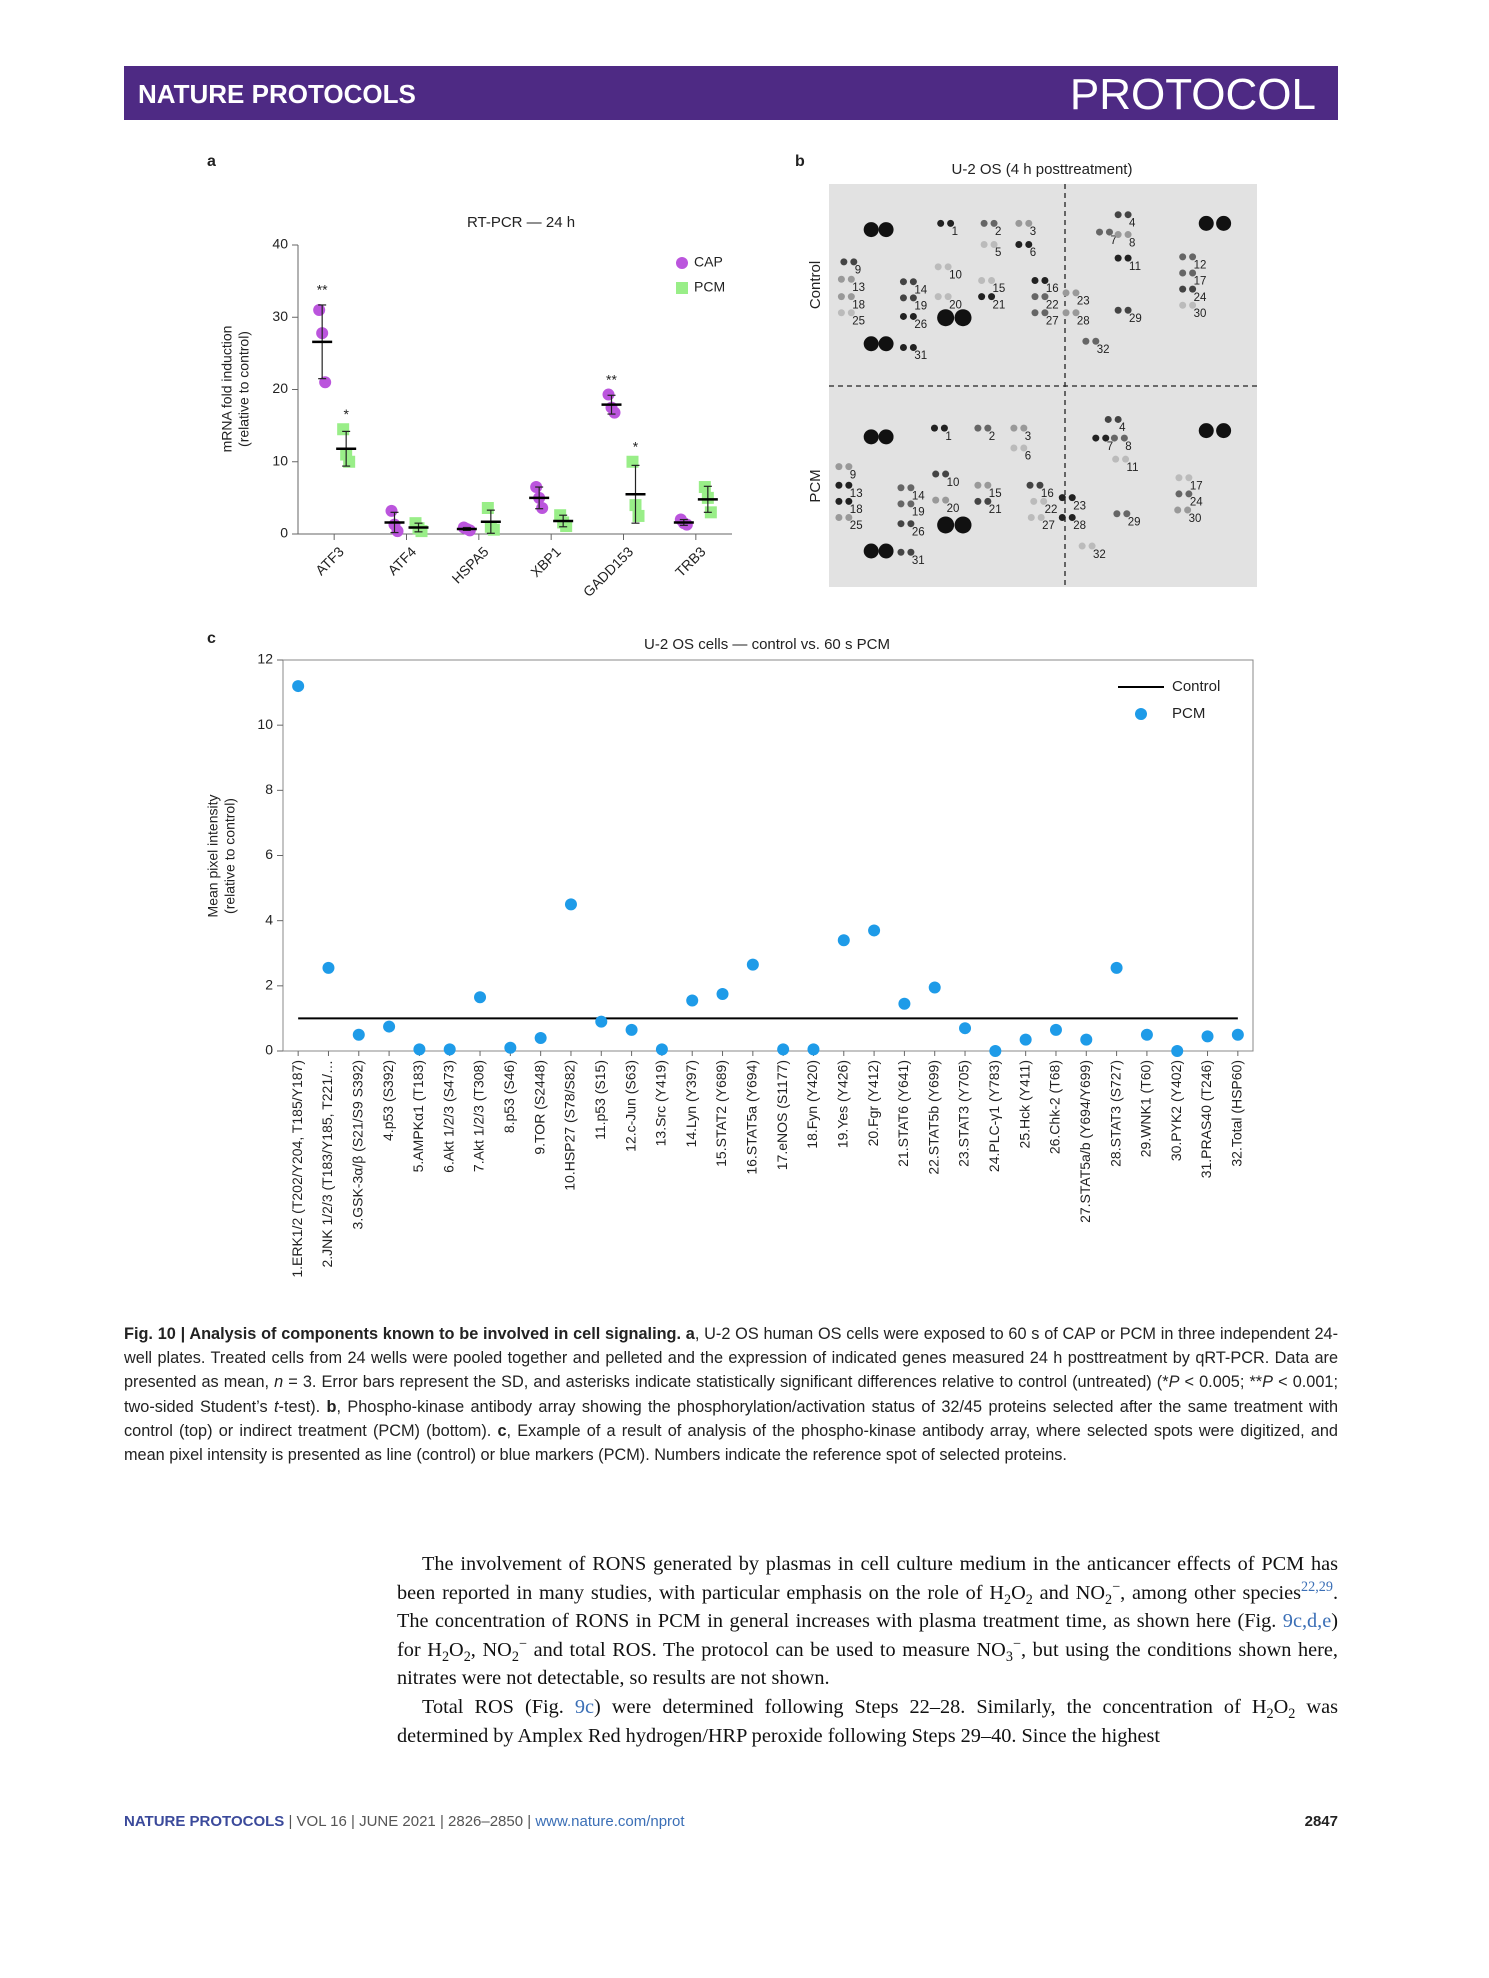 This screenshot has height=1978, width=1489. What do you see at coordinates (269, 789) in the screenshot?
I see `y-tick-label: 8` at bounding box center [269, 789].